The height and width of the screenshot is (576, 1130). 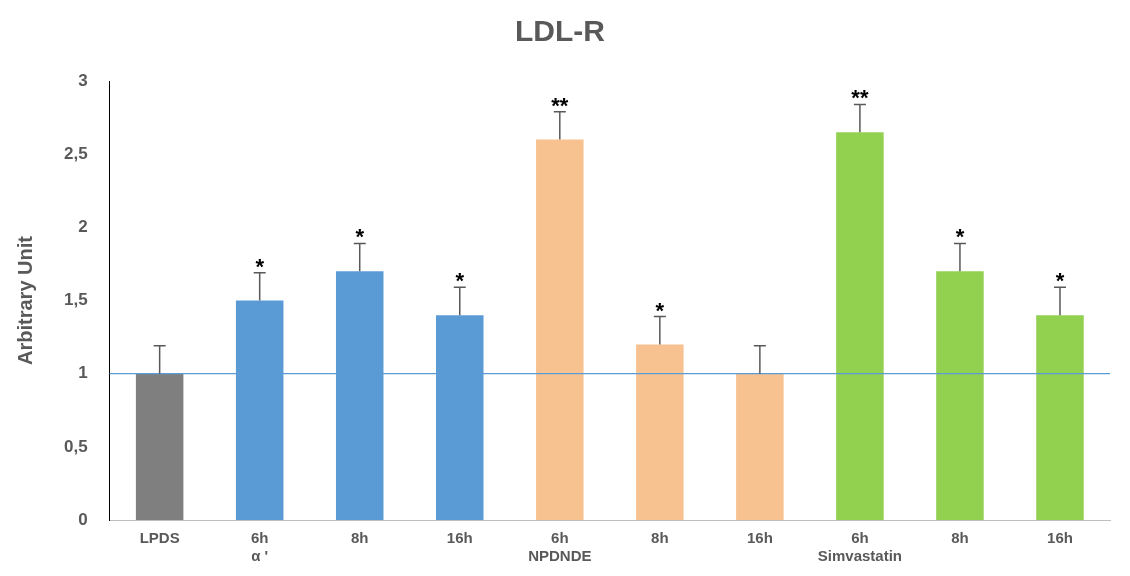 I want to click on y-tick-label: 1,5, so click(x=75, y=300).